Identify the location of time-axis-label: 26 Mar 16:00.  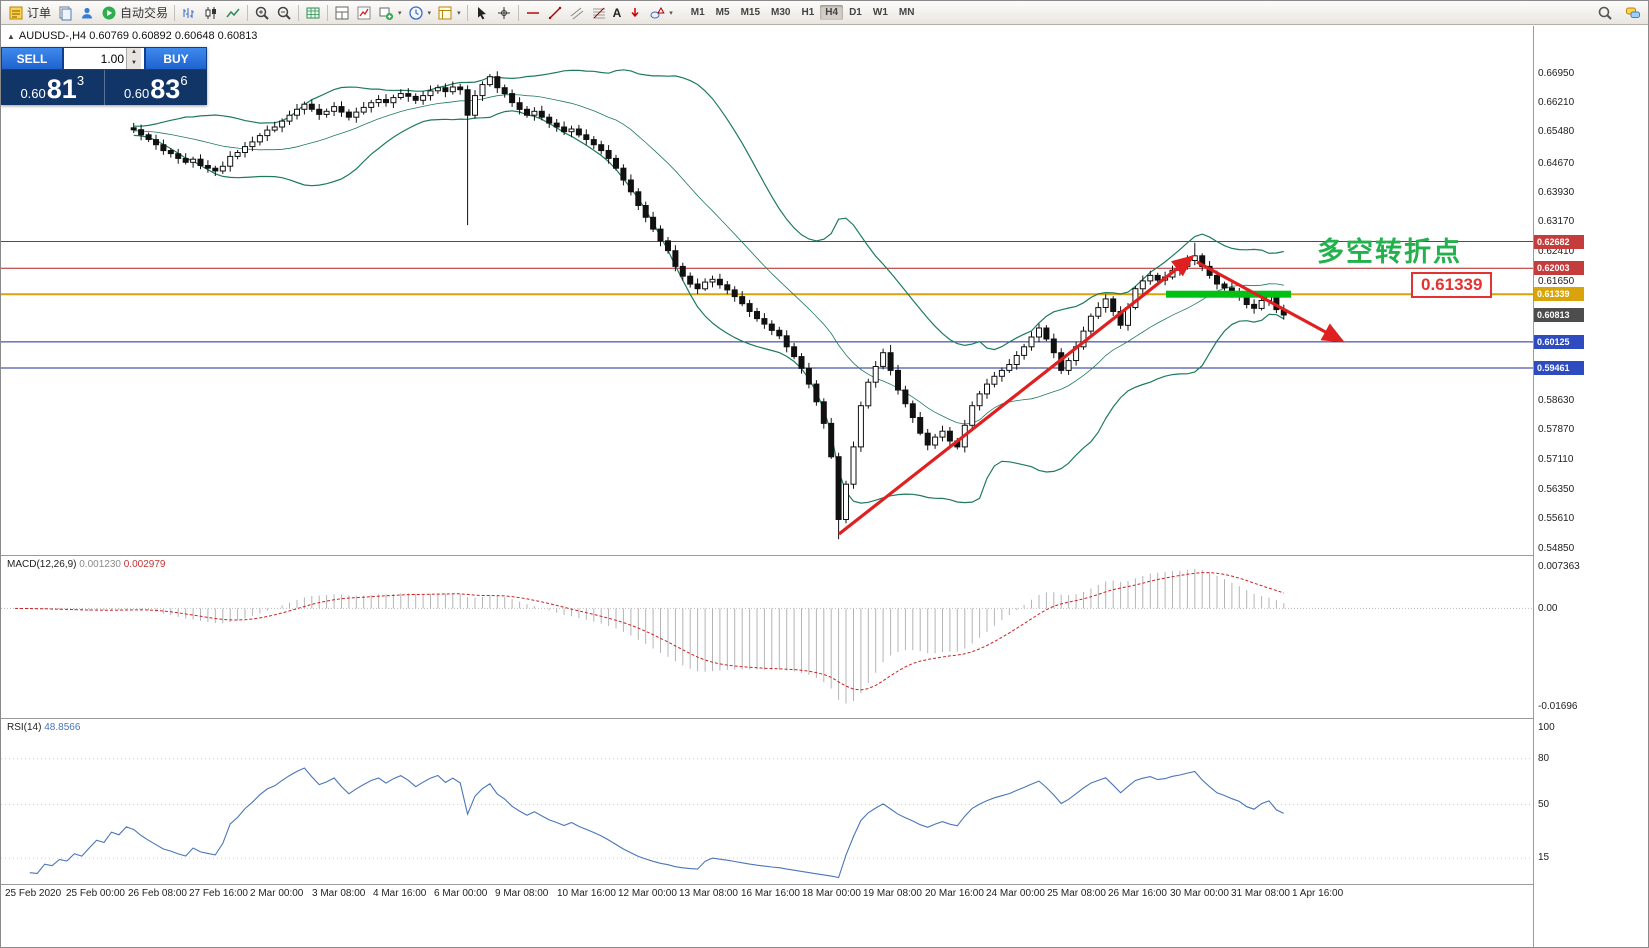
(1137, 893).